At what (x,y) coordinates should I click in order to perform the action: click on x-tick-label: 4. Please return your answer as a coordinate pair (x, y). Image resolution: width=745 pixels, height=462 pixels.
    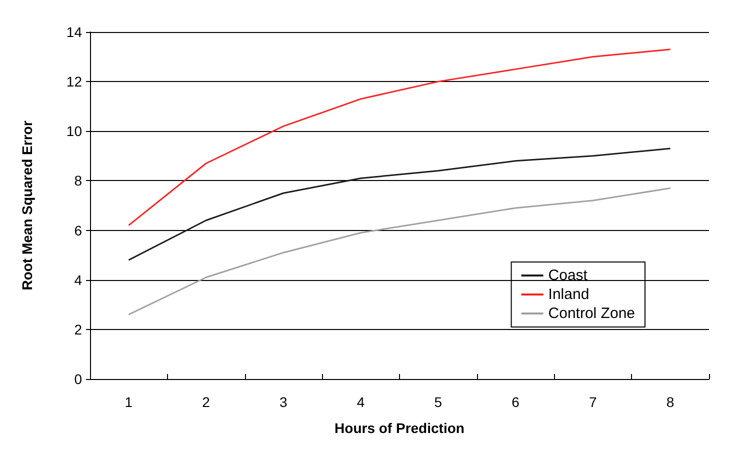
    Looking at the image, I should click on (360, 402).